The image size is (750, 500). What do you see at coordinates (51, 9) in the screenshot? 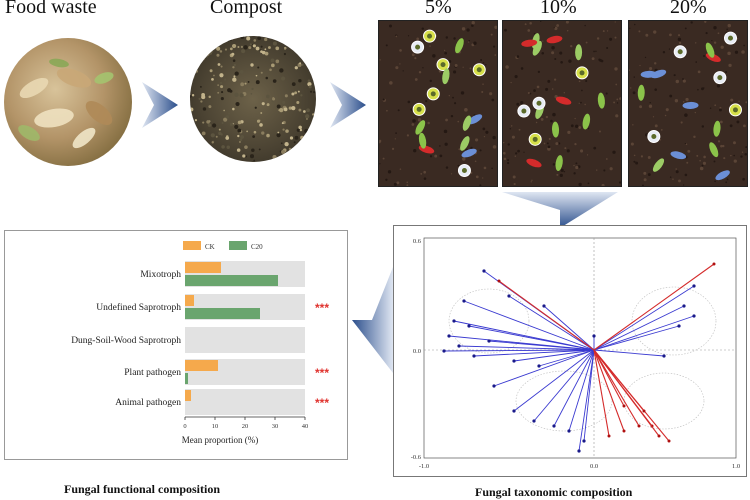
I see `food-waste-label: Food waste` at bounding box center [51, 9].